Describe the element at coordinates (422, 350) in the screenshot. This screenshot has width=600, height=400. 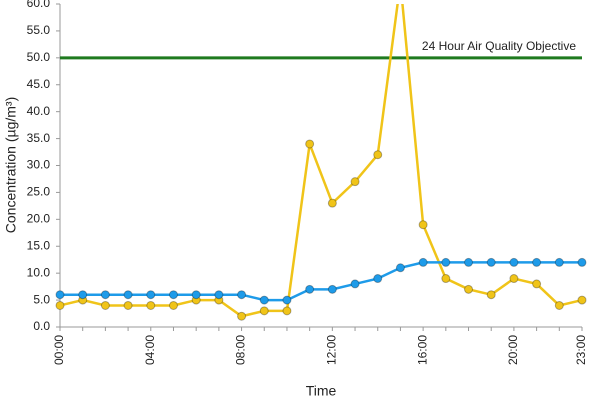
I see `x-tick-label: 16:00` at that location.